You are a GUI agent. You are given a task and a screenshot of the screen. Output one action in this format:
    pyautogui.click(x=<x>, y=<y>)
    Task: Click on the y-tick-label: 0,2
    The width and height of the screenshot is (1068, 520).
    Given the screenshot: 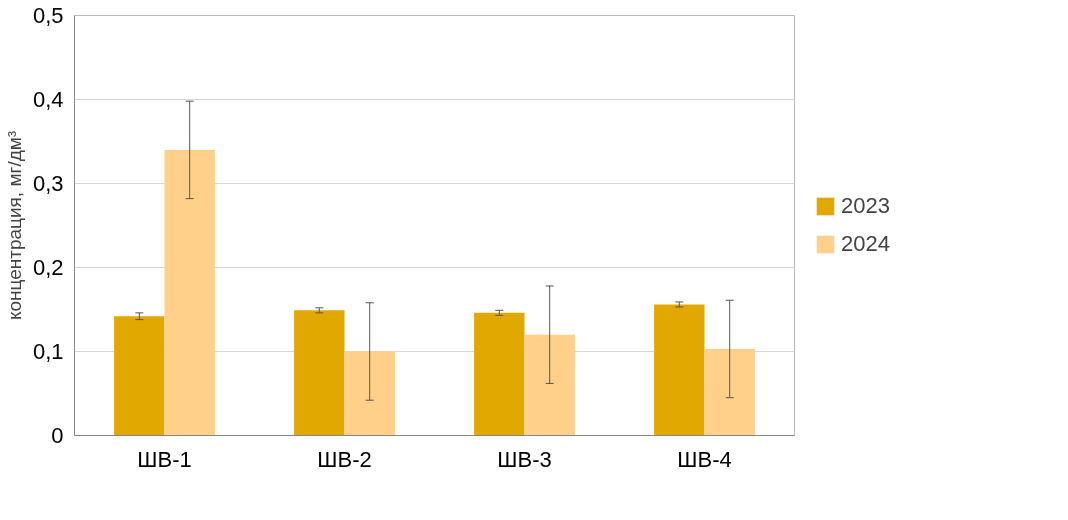 What is the action you would take?
    pyautogui.click(x=48, y=267)
    